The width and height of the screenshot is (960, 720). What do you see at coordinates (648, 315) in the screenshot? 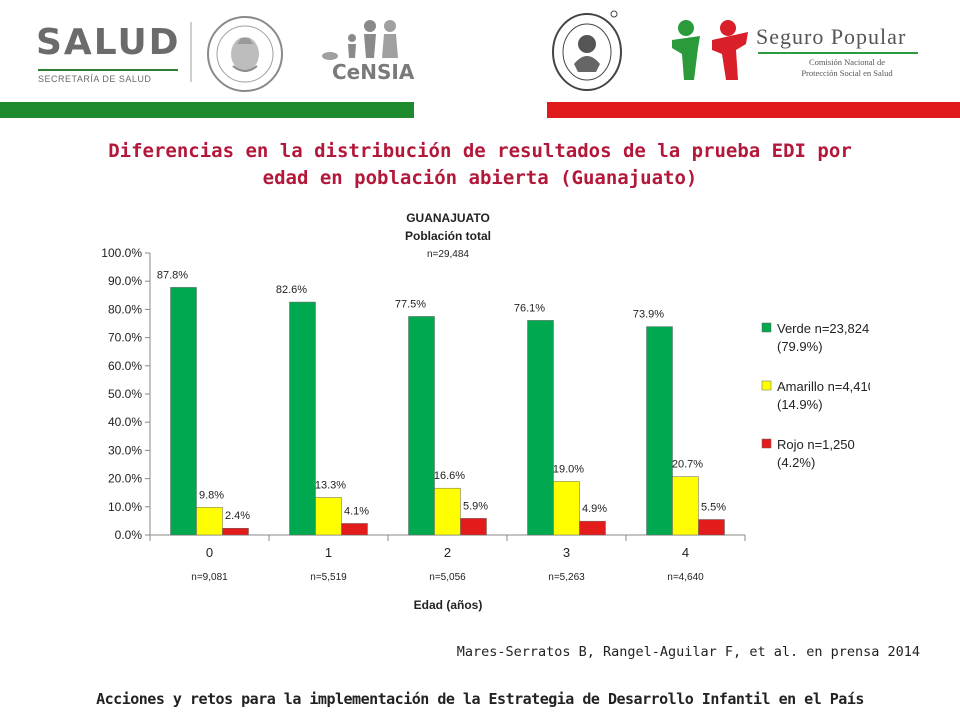
I see `bar-value-label: 73.9%` at bounding box center [648, 315].